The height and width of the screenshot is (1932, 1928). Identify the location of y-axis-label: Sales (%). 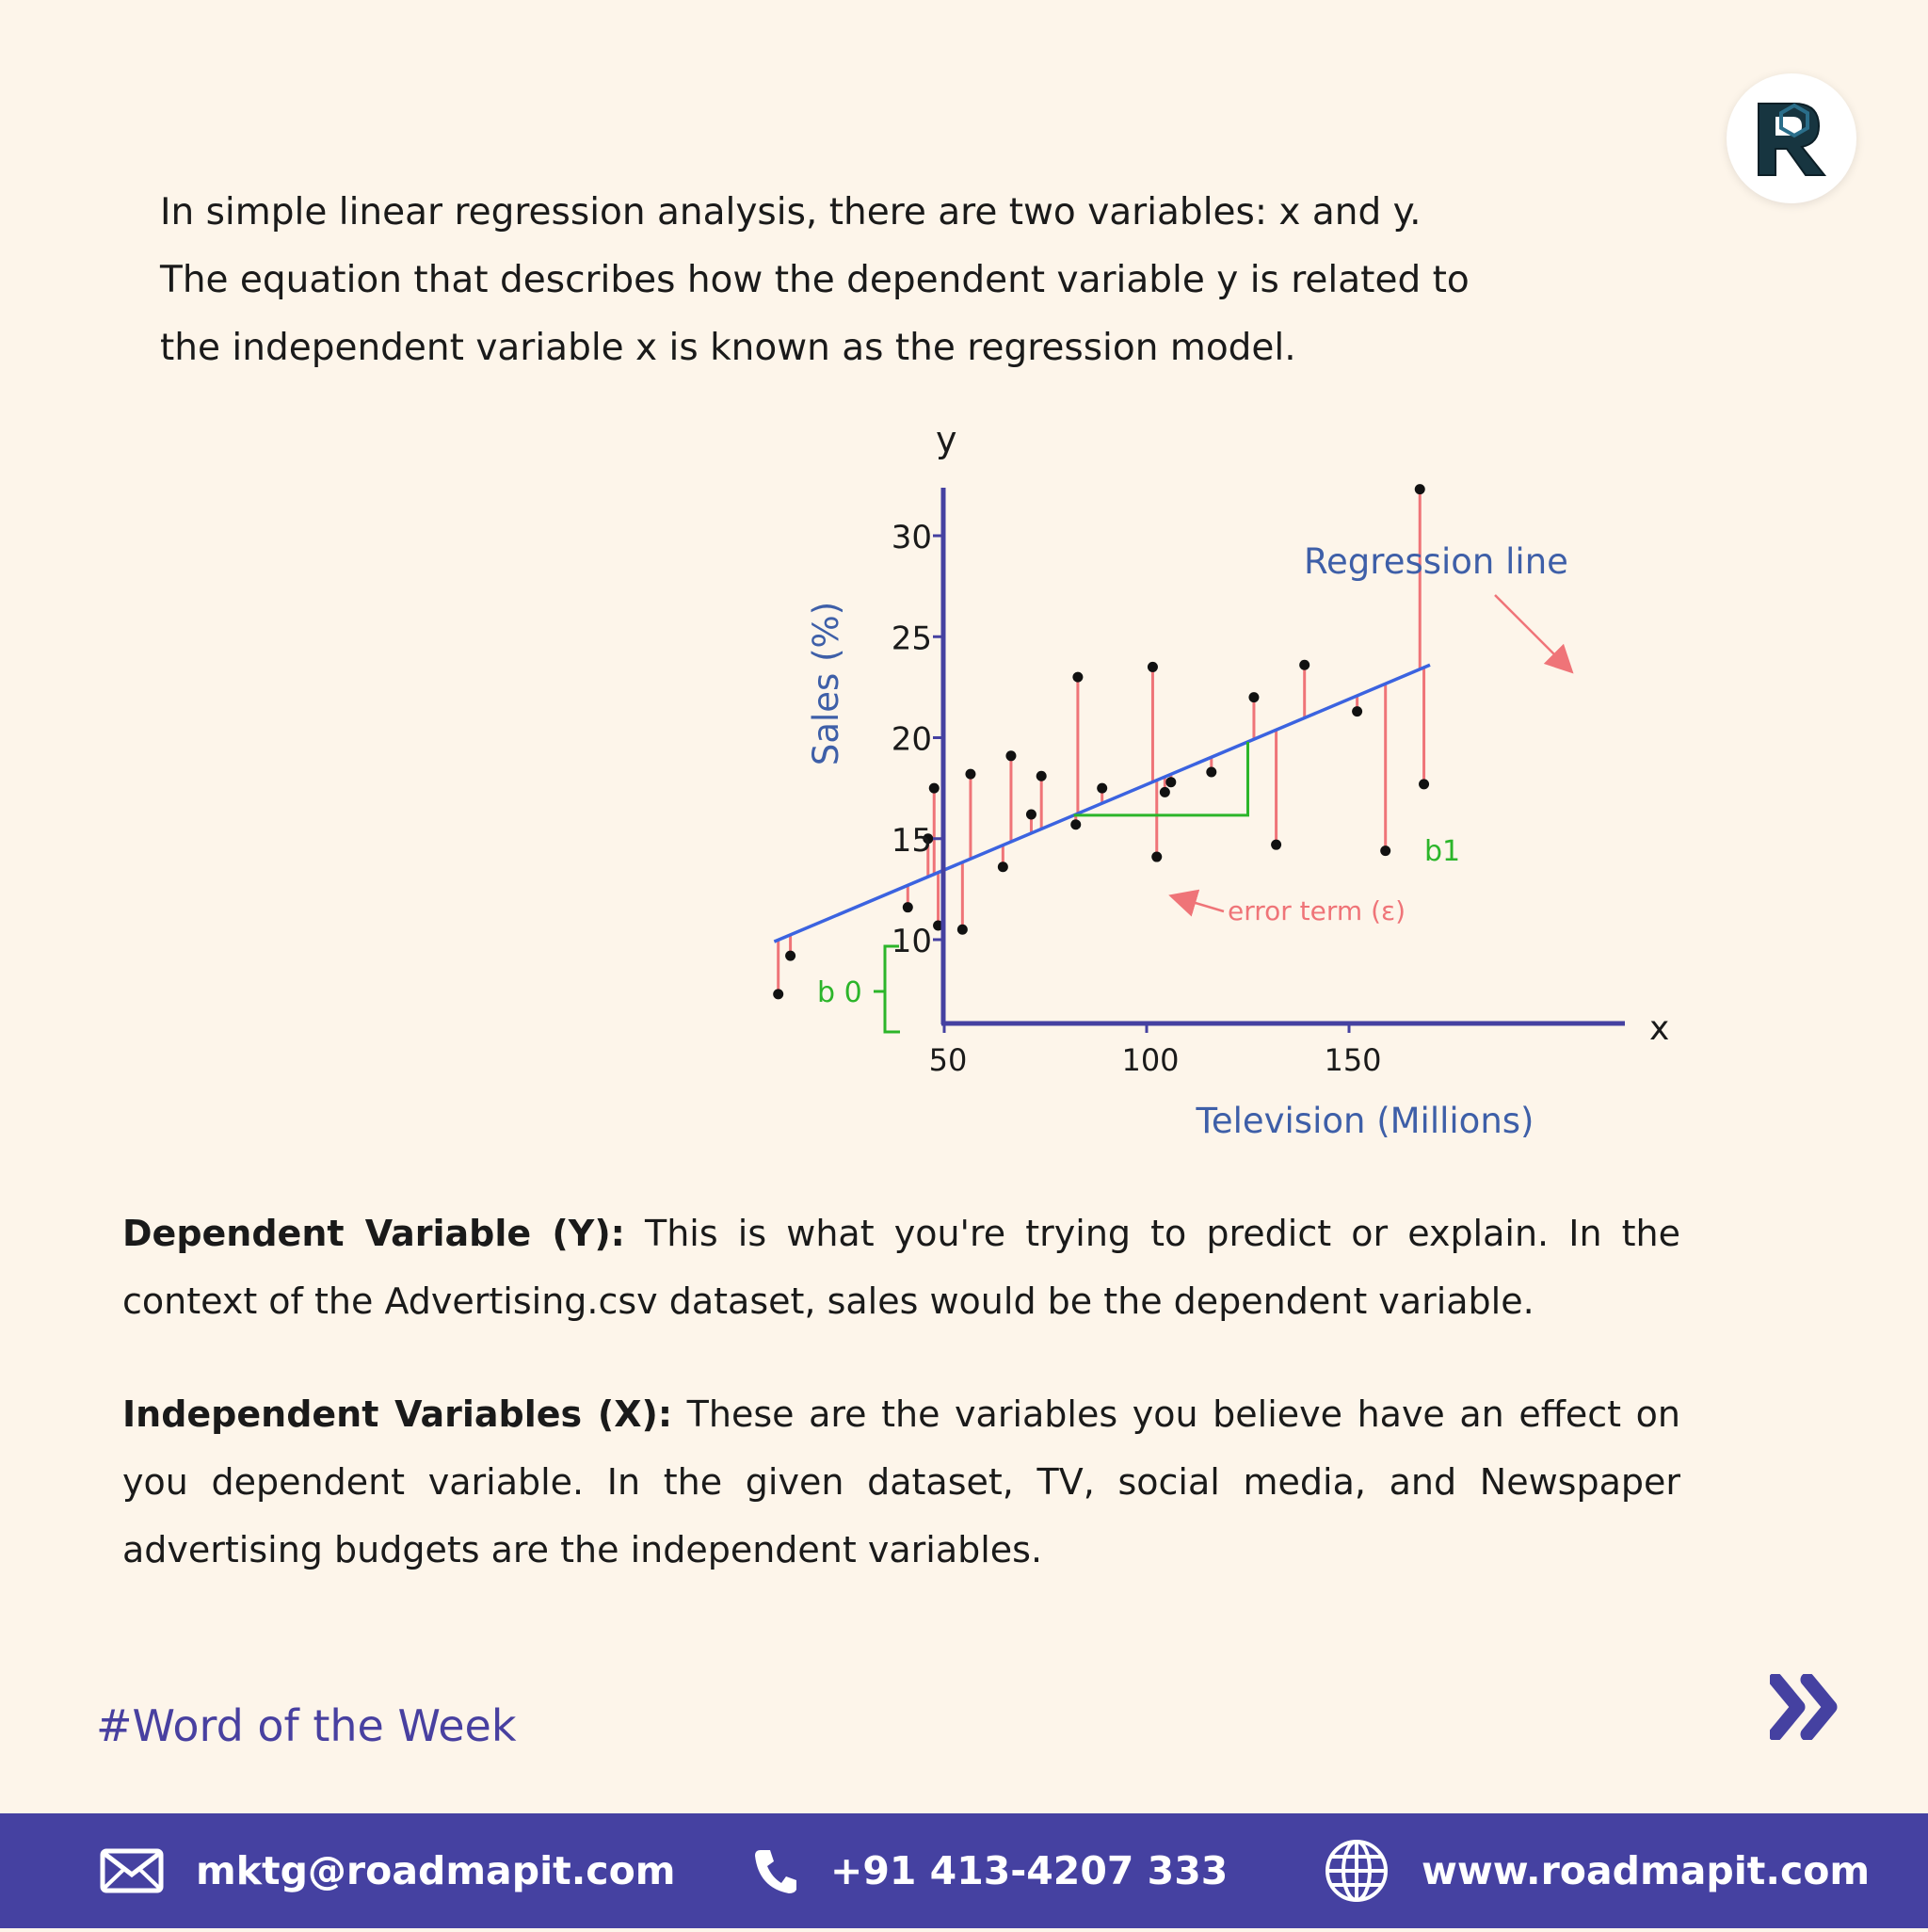
(826, 683).